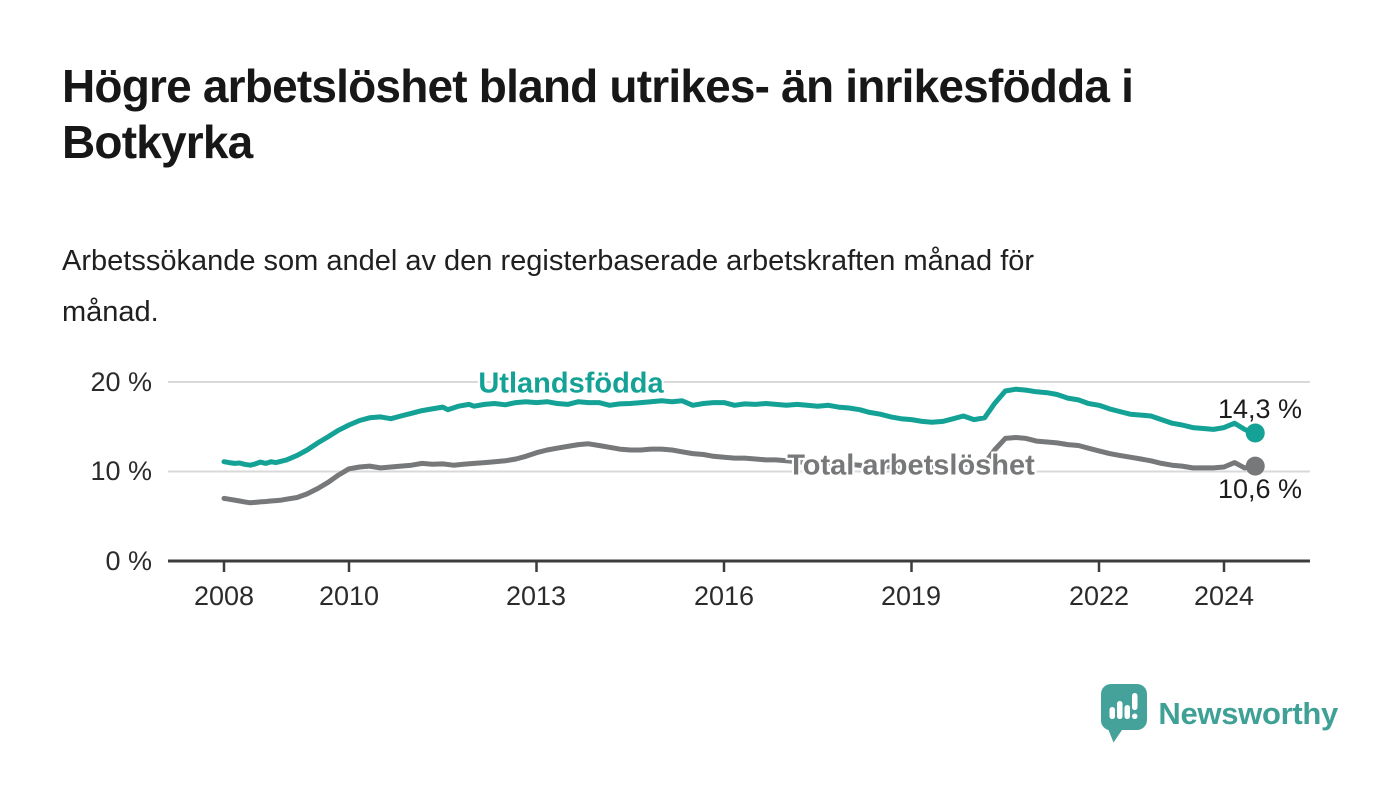 The width and height of the screenshot is (1400, 794). I want to click on end-dot-utlandsfodda, so click(1255, 433).